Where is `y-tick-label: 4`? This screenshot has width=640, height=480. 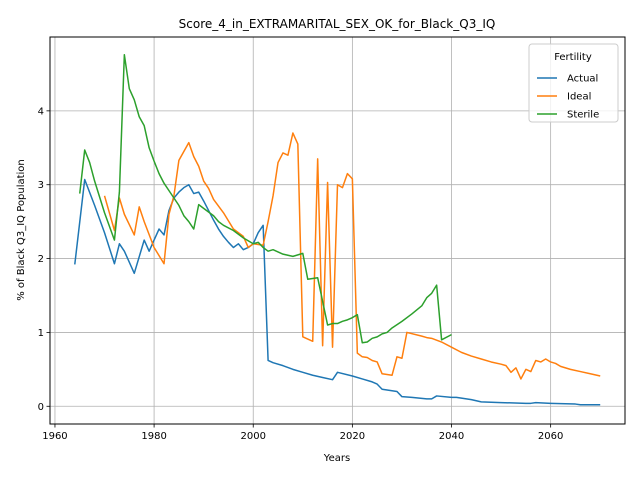
y-tick-label: 4 is located at coordinates (41, 111).